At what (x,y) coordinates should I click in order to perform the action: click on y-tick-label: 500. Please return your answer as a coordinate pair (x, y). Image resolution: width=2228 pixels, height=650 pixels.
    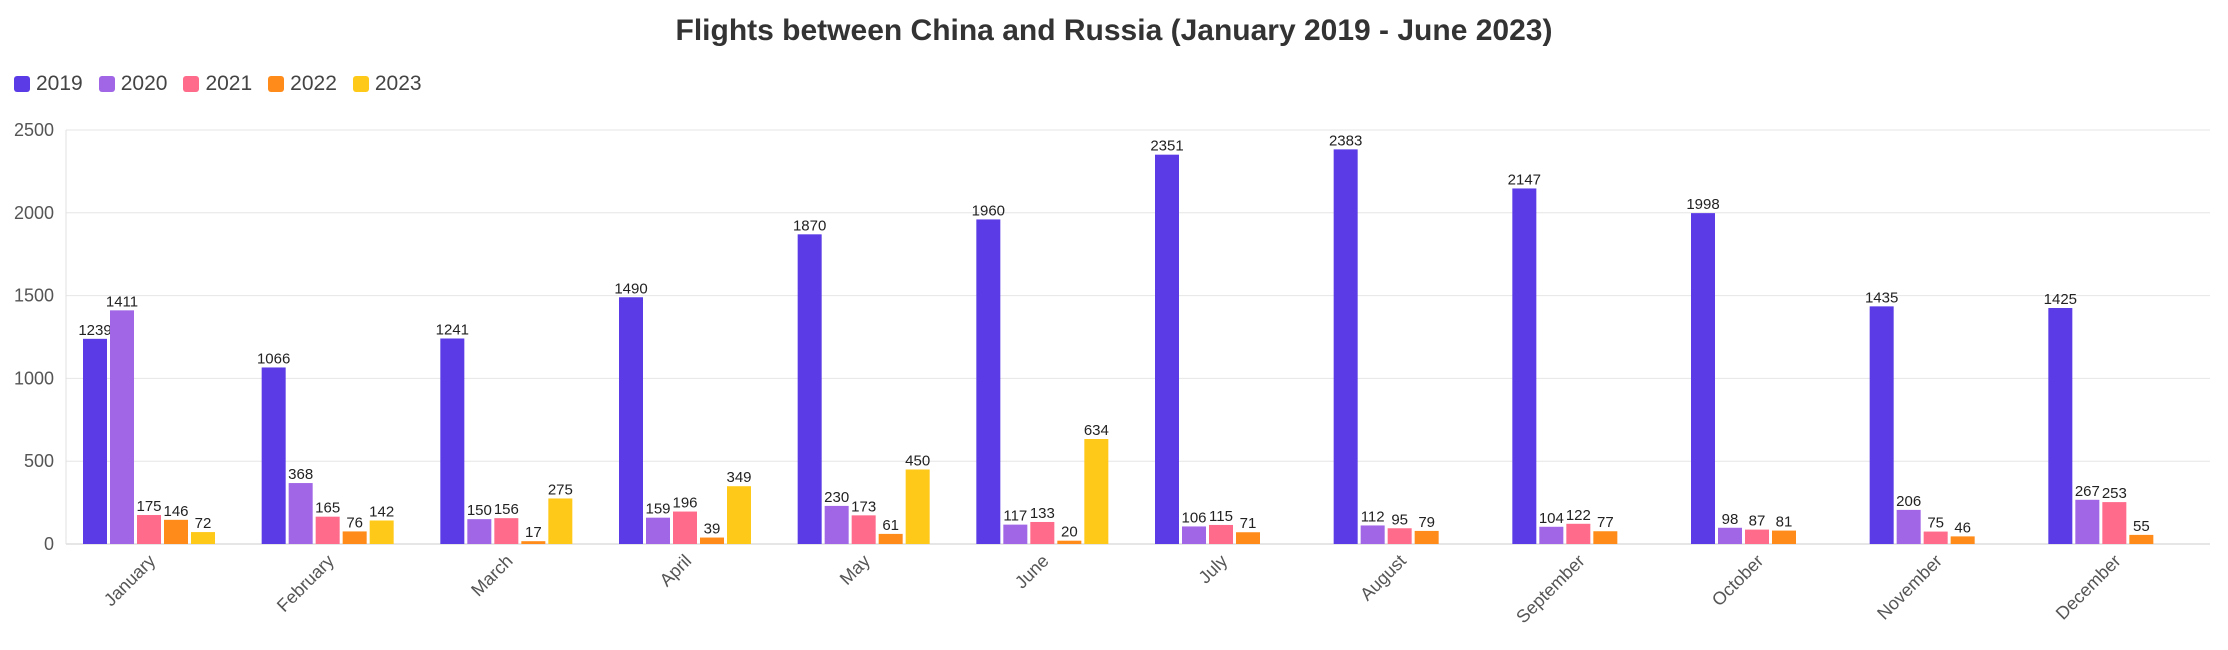
    Looking at the image, I should click on (39, 461).